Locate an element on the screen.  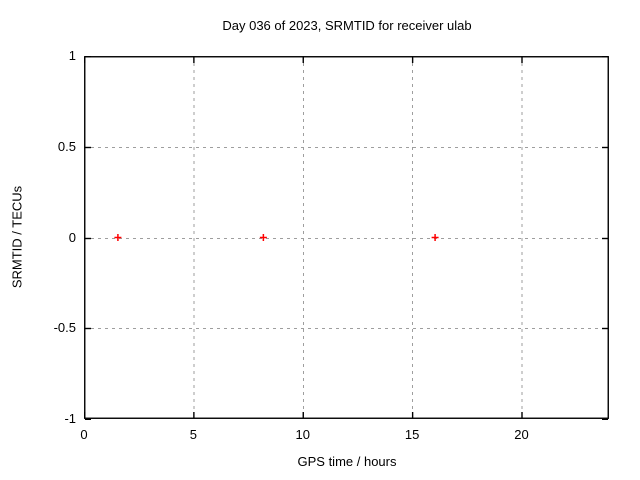
x-tick-label: 20 is located at coordinates (521, 434).